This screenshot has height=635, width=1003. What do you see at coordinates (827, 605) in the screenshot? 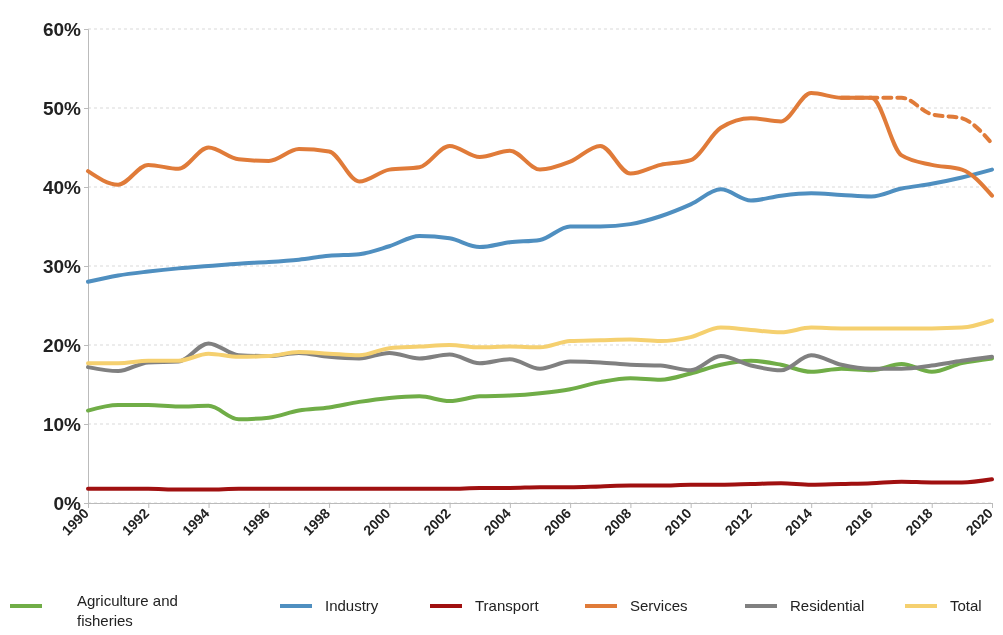
I see `legend-label: Residential` at bounding box center [827, 605].